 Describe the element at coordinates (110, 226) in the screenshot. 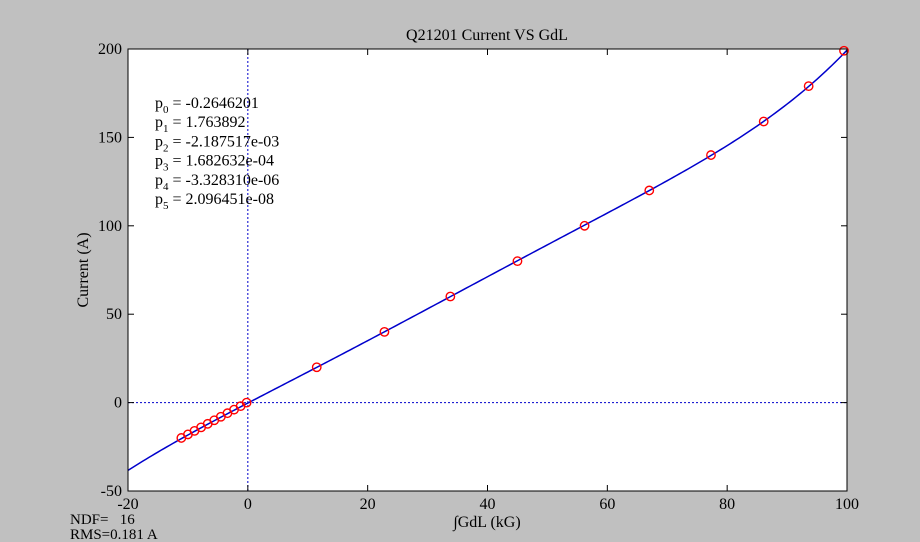

I see `y-tick-label: 100` at that location.